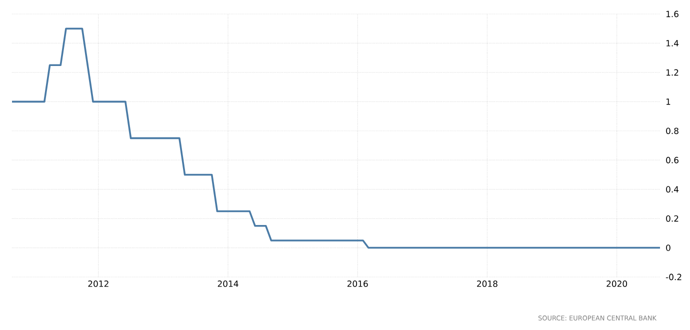 The image size is (690, 330). What do you see at coordinates (617, 283) in the screenshot?
I see `x-tick-label: 2020` at bounding box center [617, 283].